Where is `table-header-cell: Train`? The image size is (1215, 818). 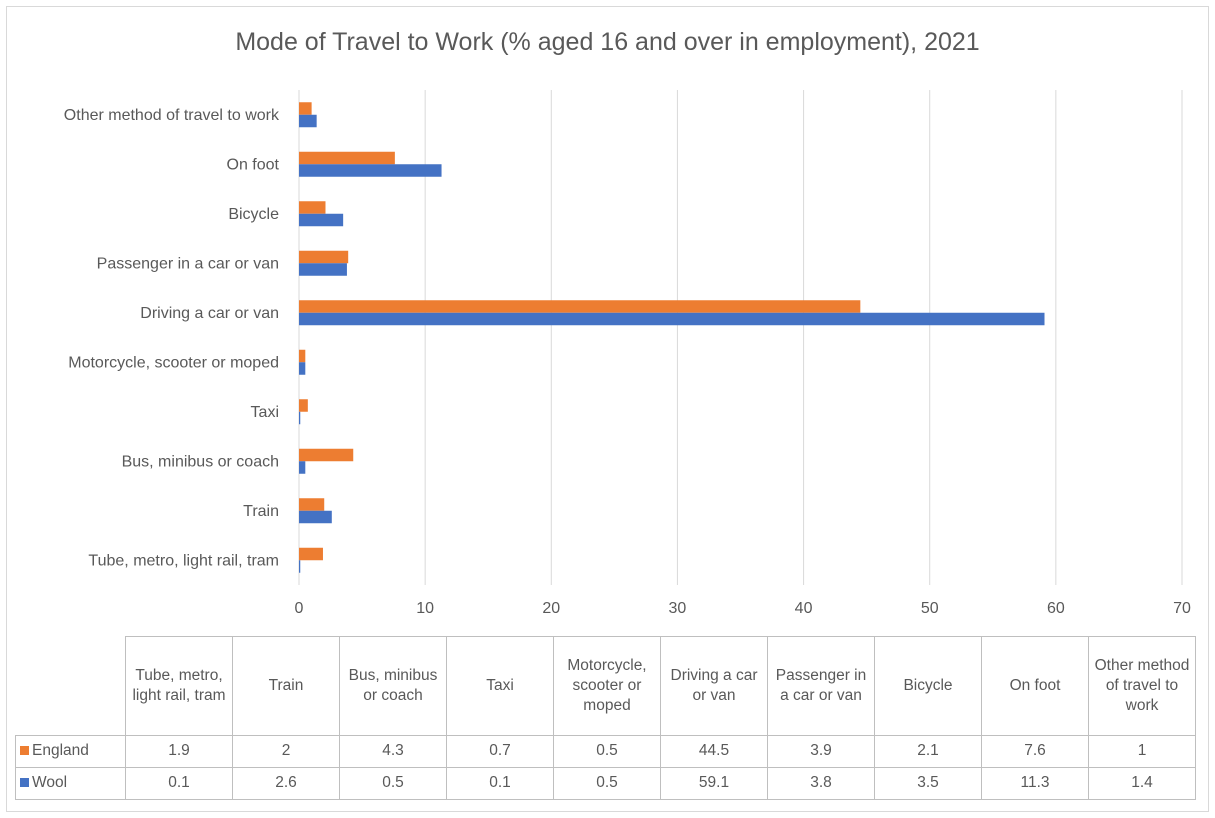
table-header-cell: Train is located at coordinates (286, 686).